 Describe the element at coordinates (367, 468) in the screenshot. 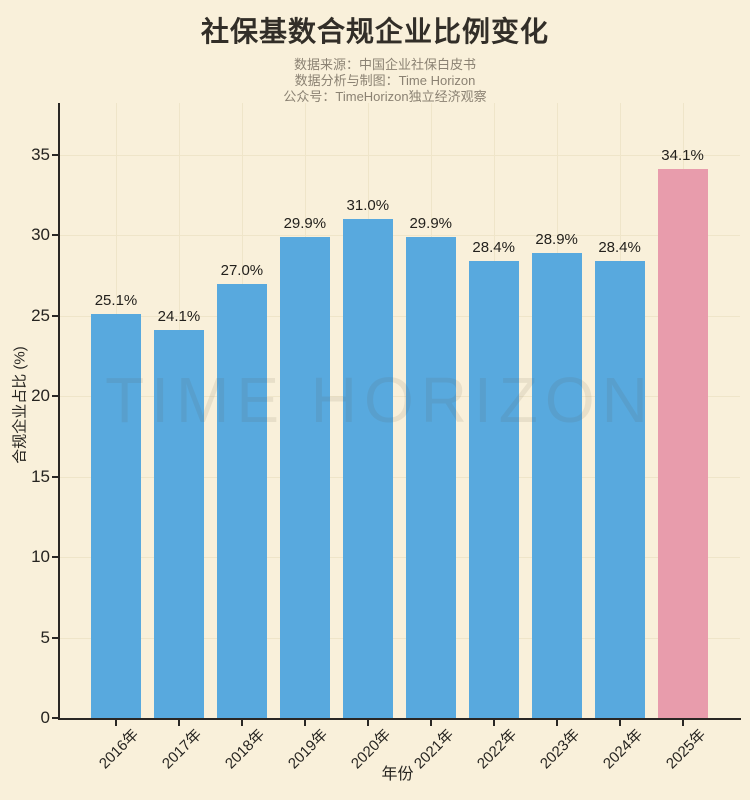

I see `bar-2020年` at that location.